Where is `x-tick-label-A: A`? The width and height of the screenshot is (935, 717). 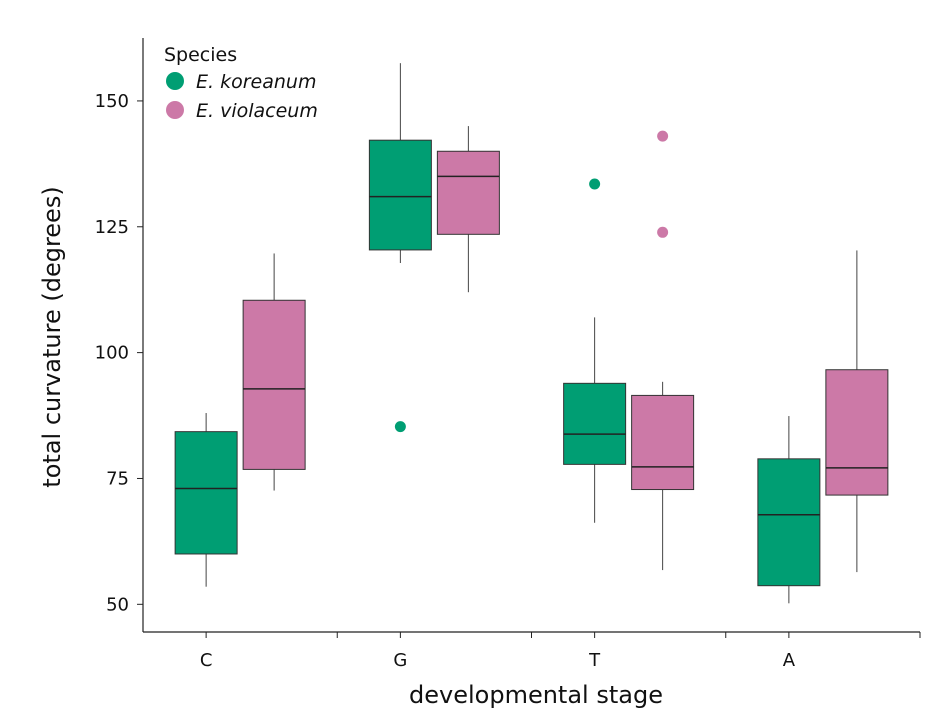 x-tick-label-A: A is located at coordinates (789, 660).